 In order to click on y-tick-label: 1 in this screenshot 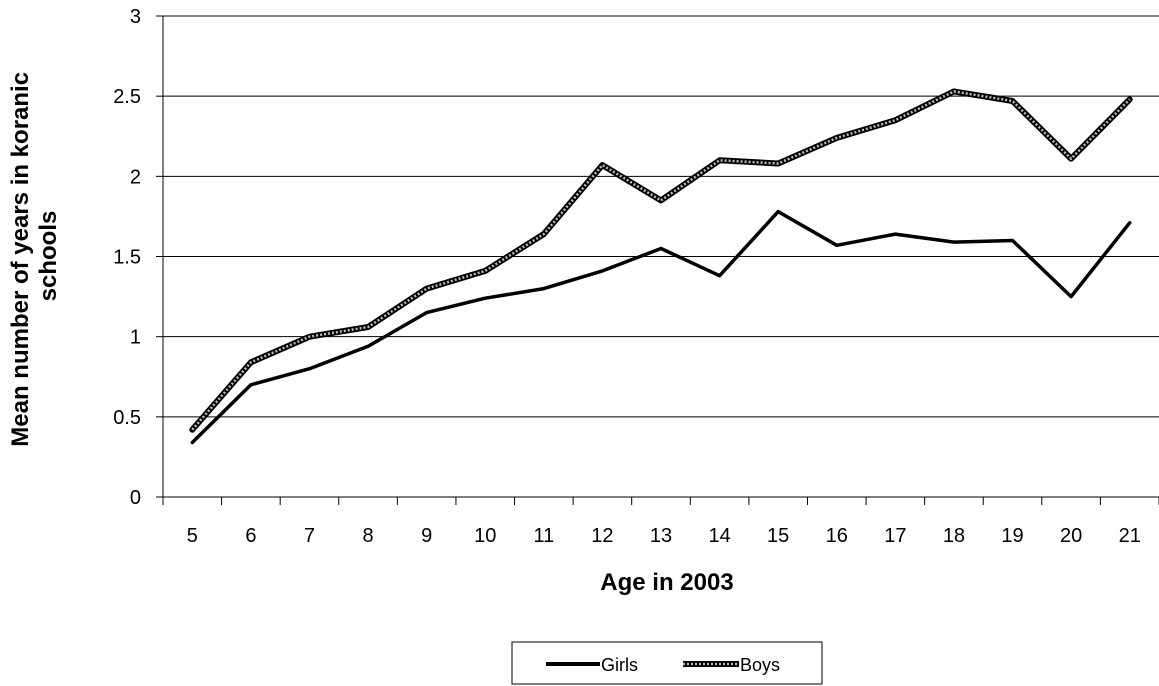, I will do `click(135, 338)`.